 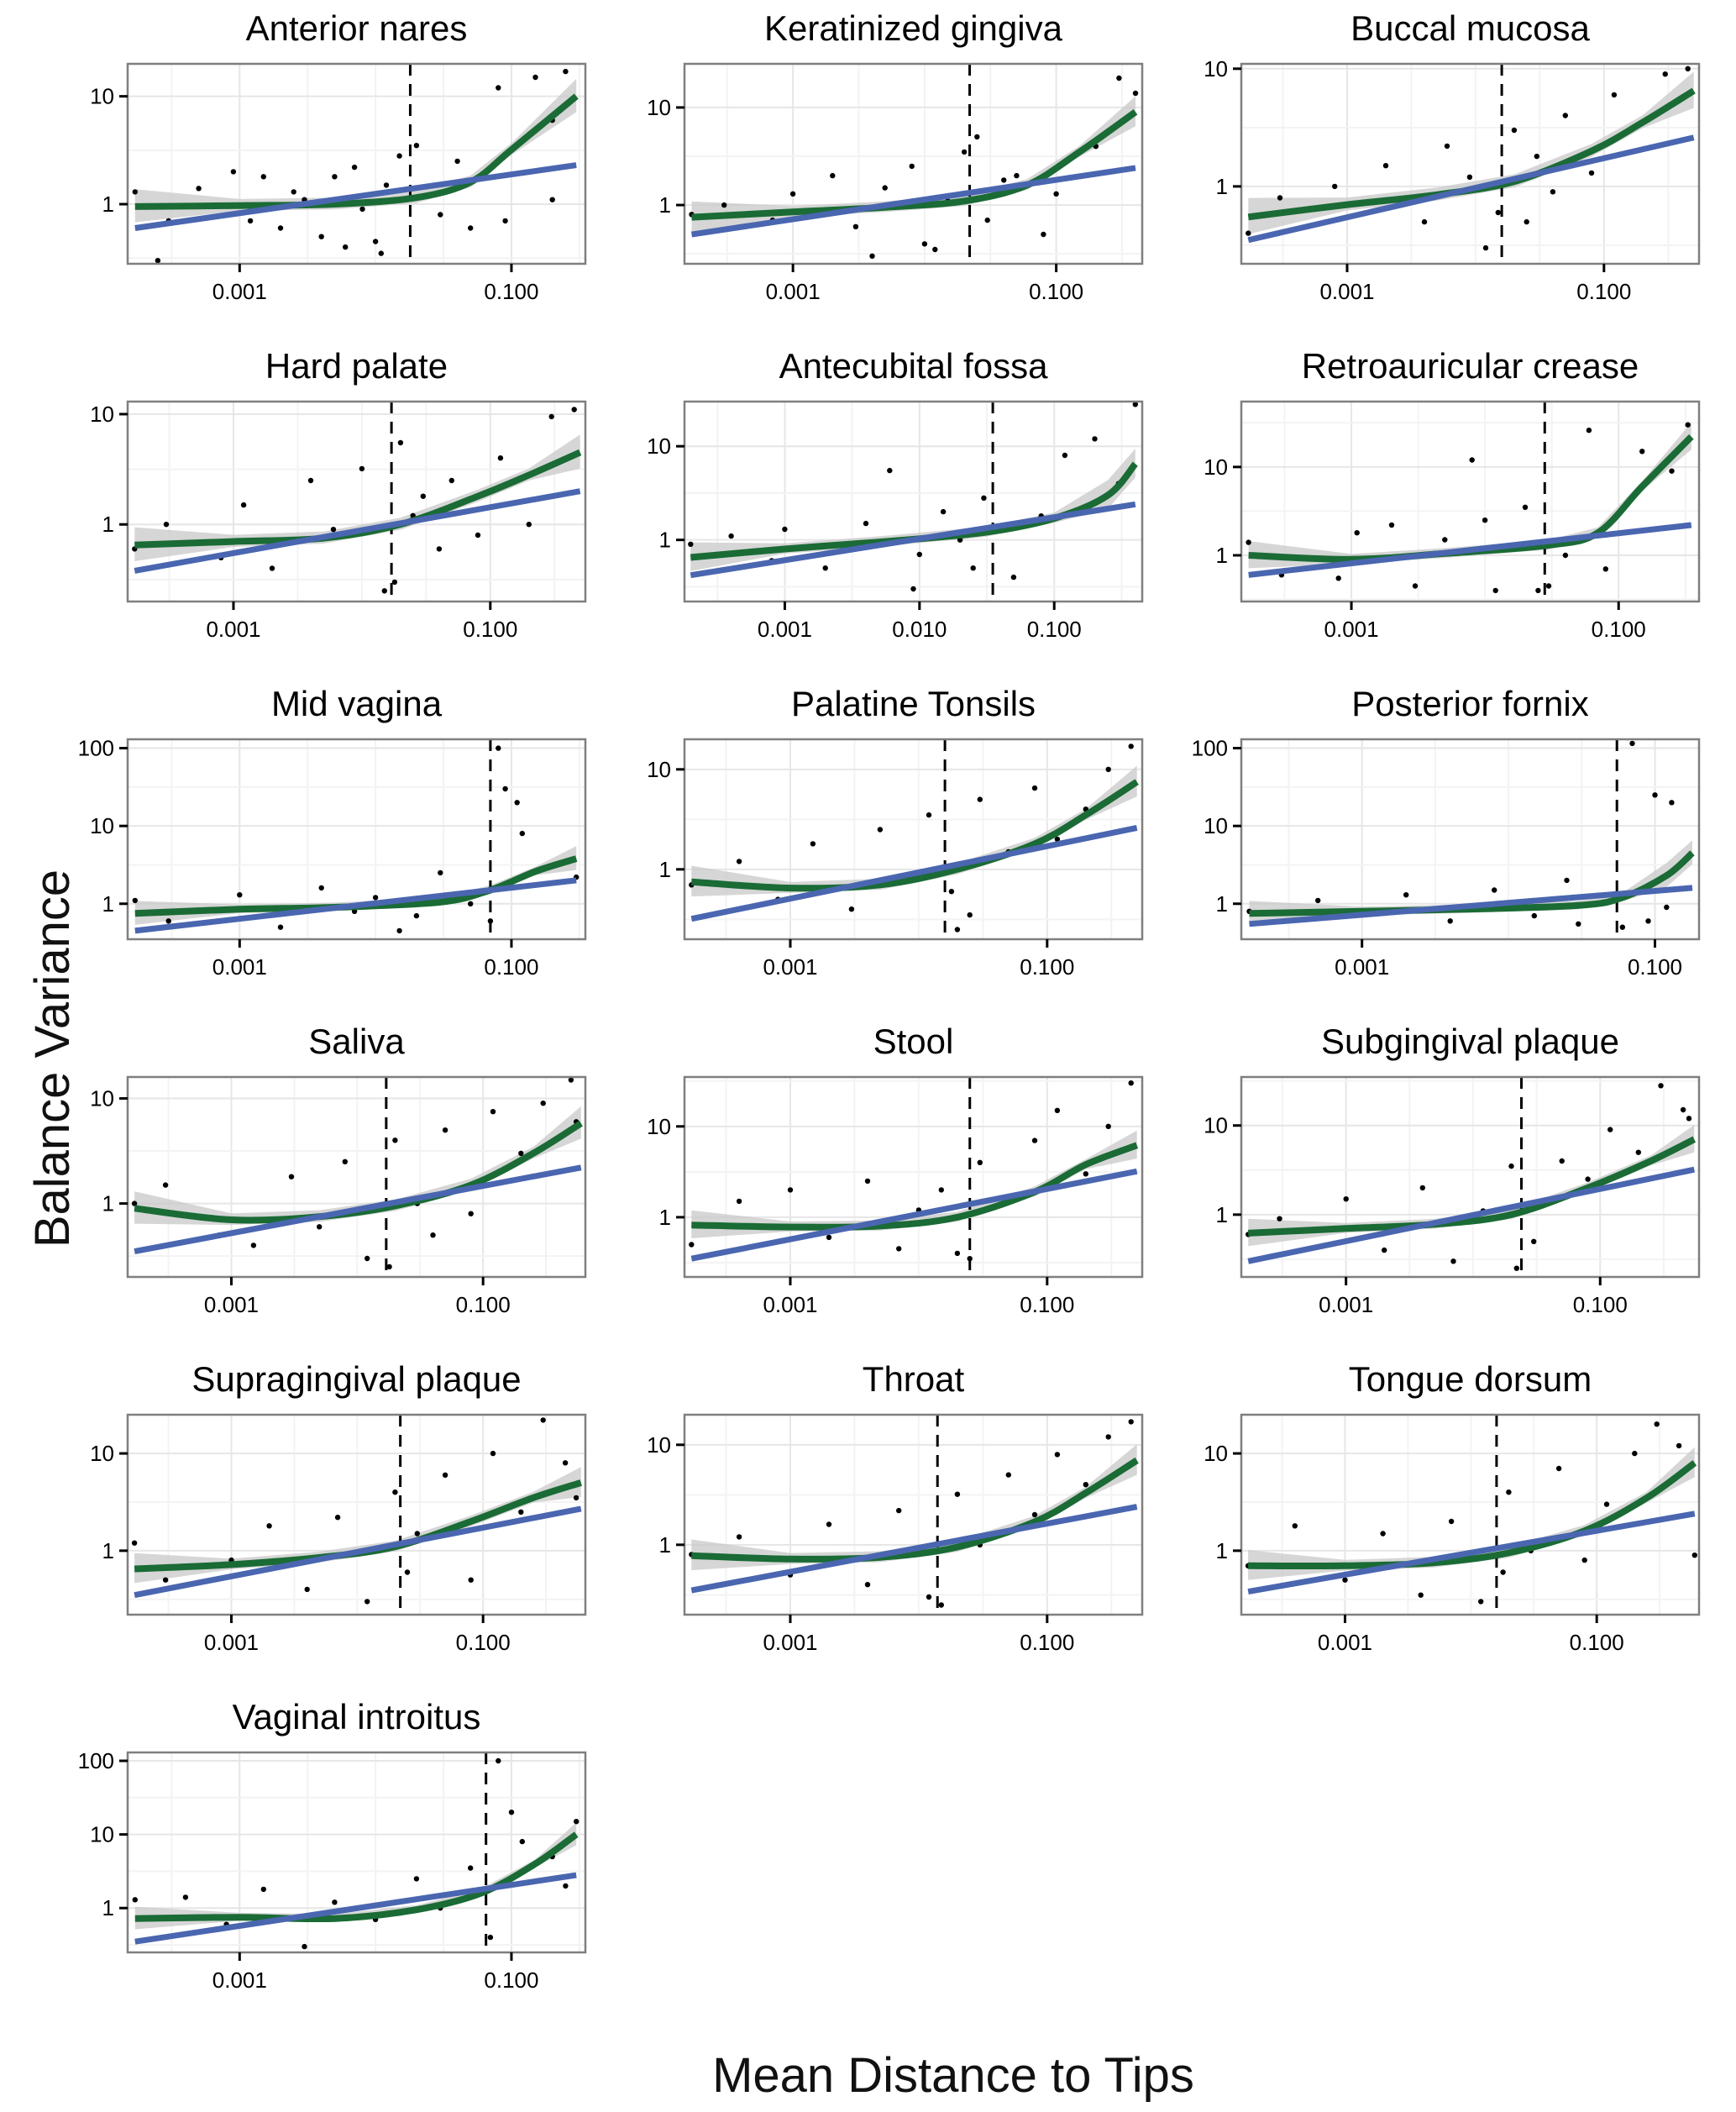 I want to click on y-axis-title: Balance Variance, so click(x=52, y=1058).